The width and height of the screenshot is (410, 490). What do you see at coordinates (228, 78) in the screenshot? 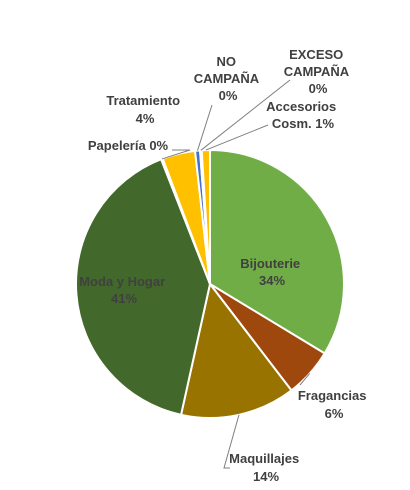
I see `label-no-campana: NO CAMPAÑA 0%` at bounding box center [228, 78].